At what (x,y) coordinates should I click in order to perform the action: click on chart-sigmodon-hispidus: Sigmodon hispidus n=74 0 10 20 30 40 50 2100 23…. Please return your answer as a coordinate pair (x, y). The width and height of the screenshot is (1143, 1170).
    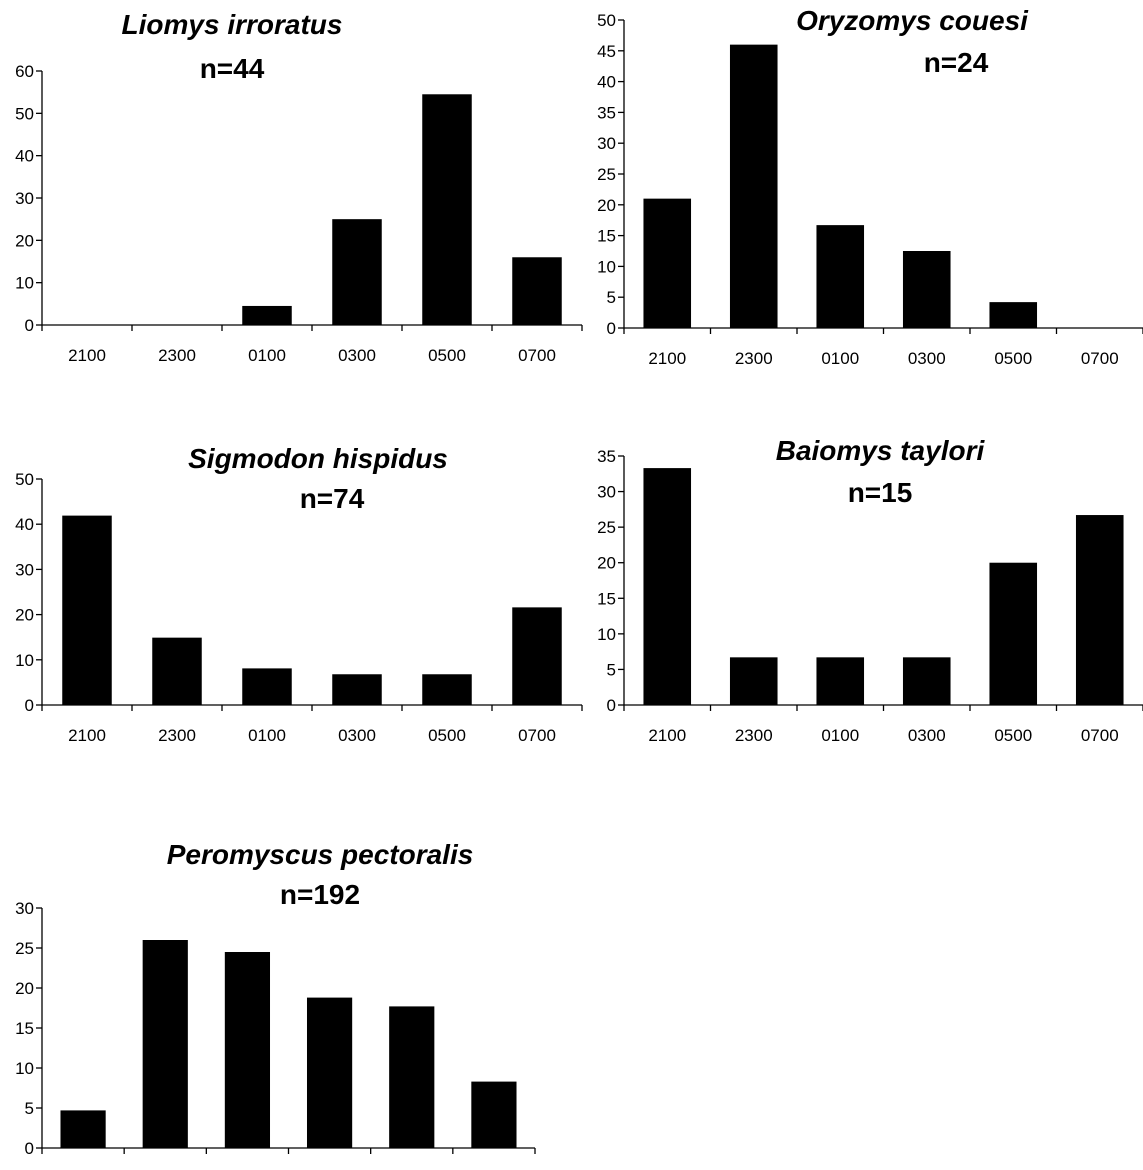
    Looking at the image, I should click on (299, 594).